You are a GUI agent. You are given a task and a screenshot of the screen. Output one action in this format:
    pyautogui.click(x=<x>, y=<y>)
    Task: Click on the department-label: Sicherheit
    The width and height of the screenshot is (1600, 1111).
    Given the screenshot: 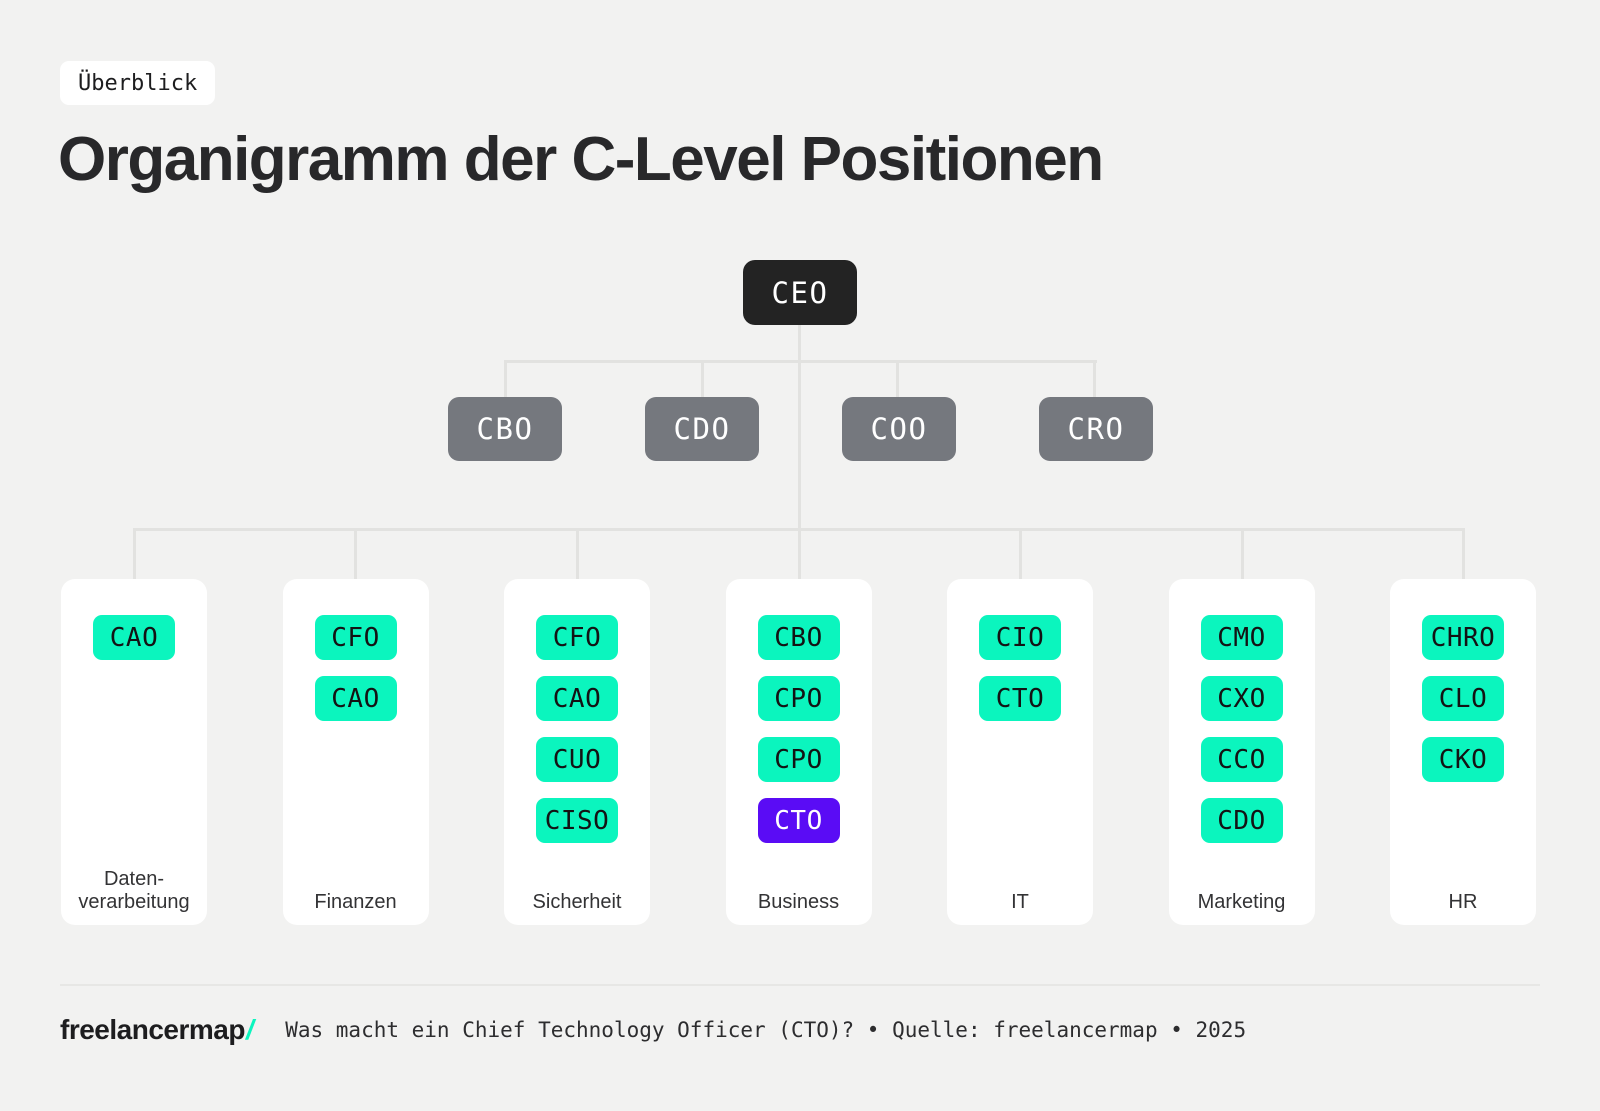 What is the action you would take?
    pyautogui.click(x=577, y=902)
    